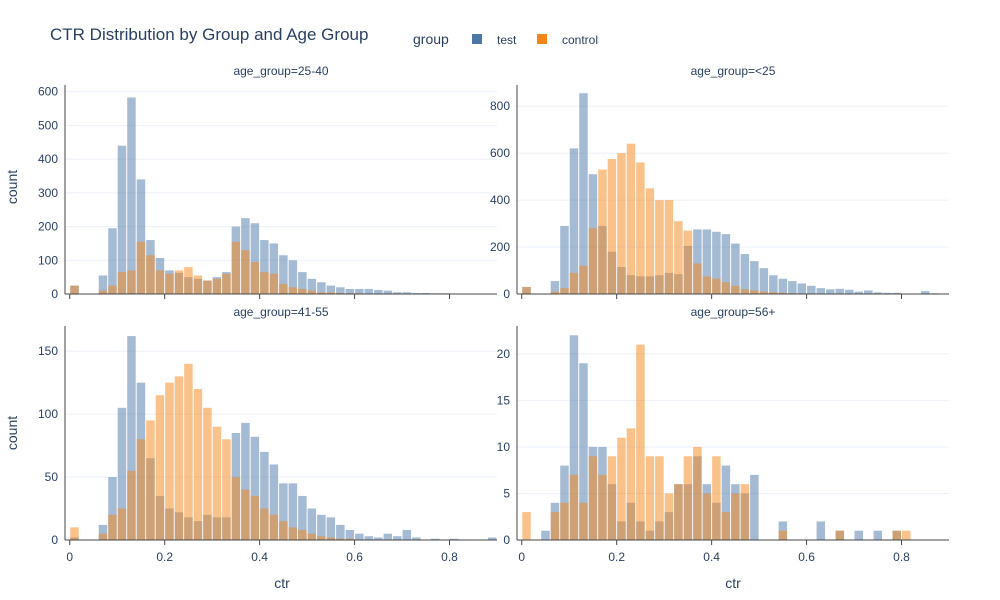 Image resolution: width=1000 pixels, height=600 pixels. Describe the element at coordinates (354, 557) in the screenshot. I see `x-tick-label: 0.6` at that location.